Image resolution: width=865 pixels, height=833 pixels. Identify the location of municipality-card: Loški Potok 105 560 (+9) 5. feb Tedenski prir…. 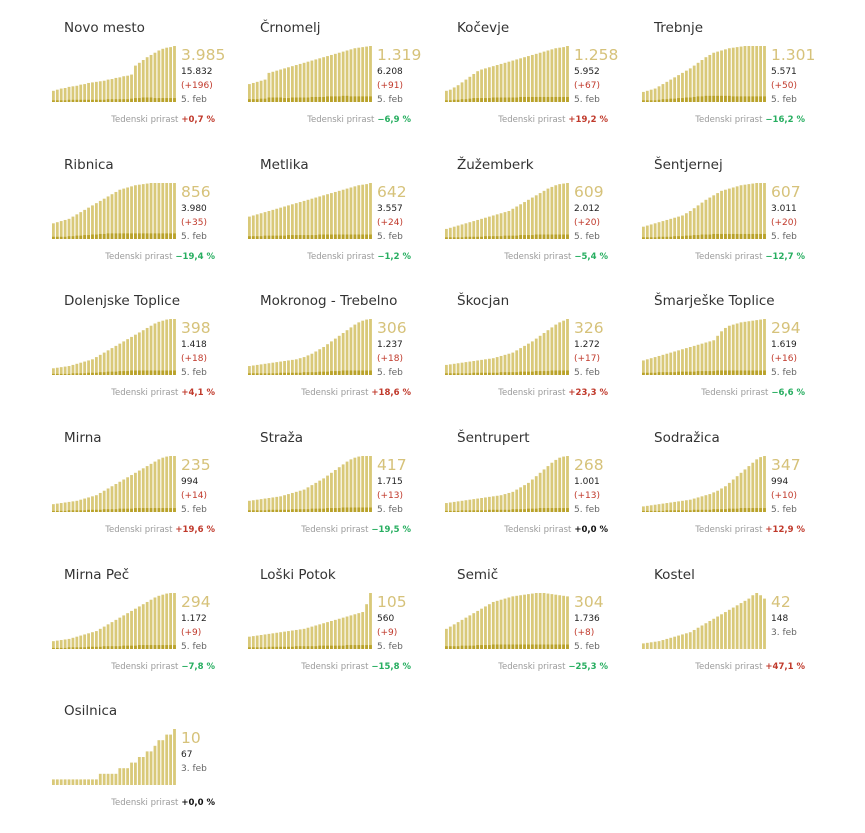
(352, 632).